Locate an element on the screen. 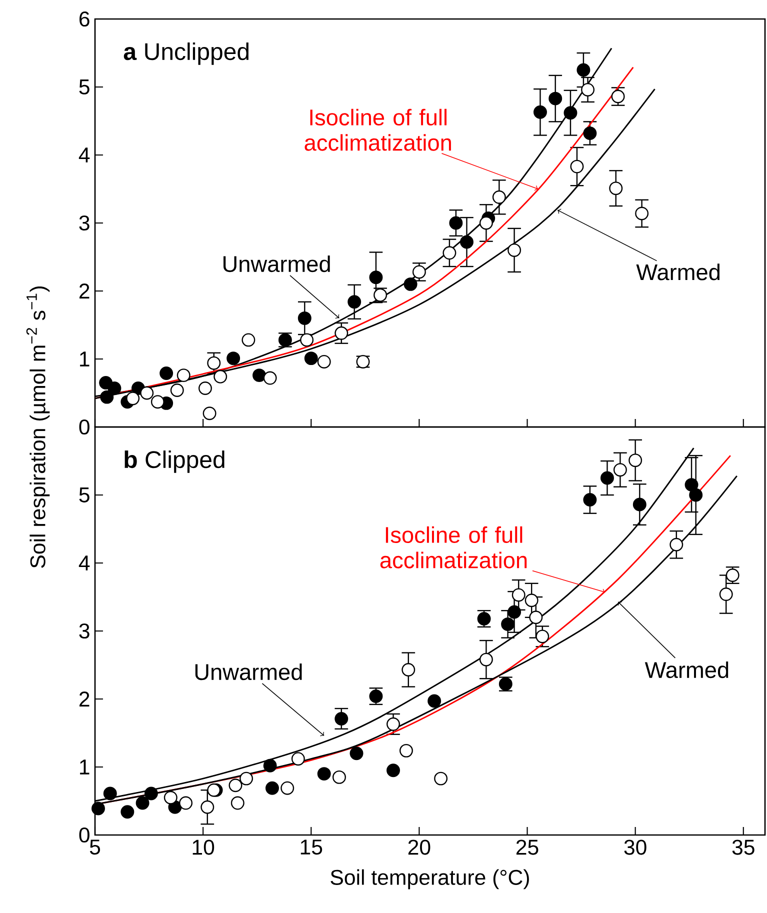 Image resolution: width=767 pixels, height=913 pixels. x-tick-label: 30 is located at coordinates (635, 847).